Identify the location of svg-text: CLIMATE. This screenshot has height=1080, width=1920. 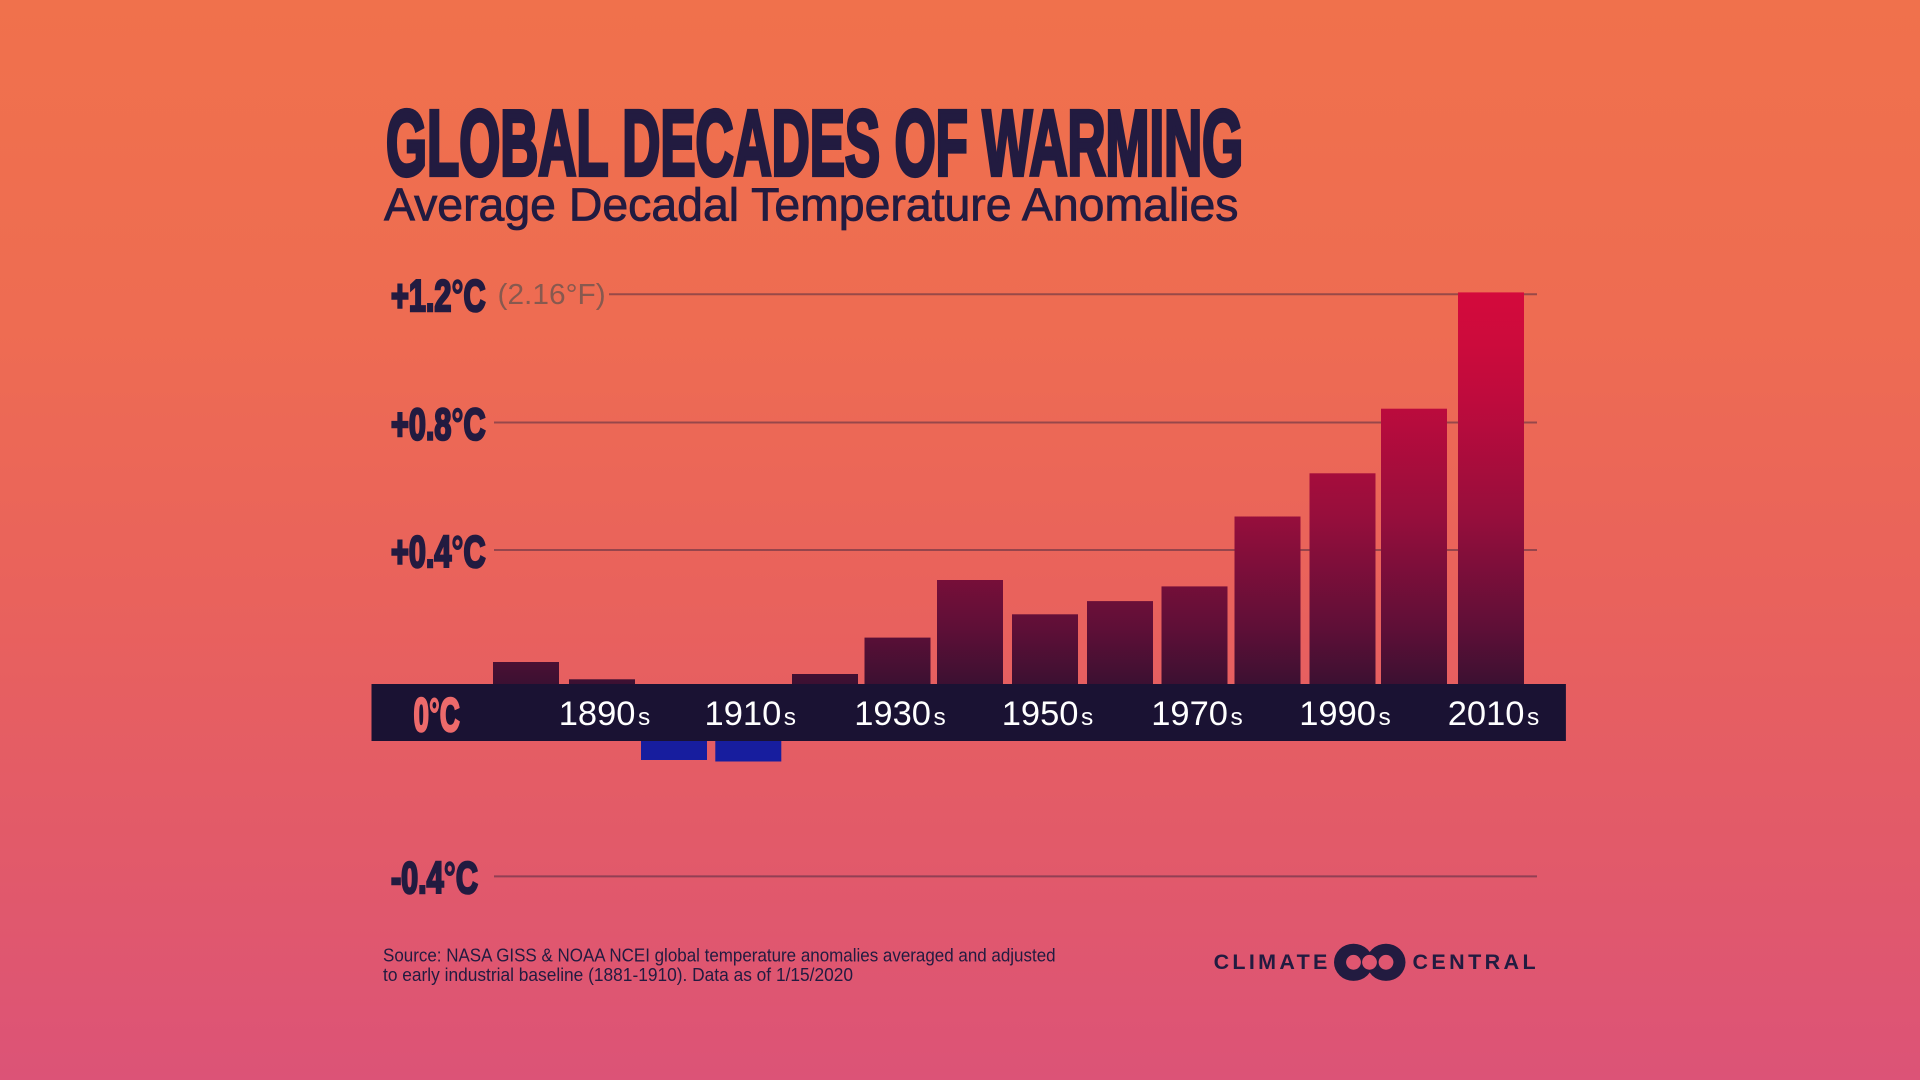
(1272, 962).